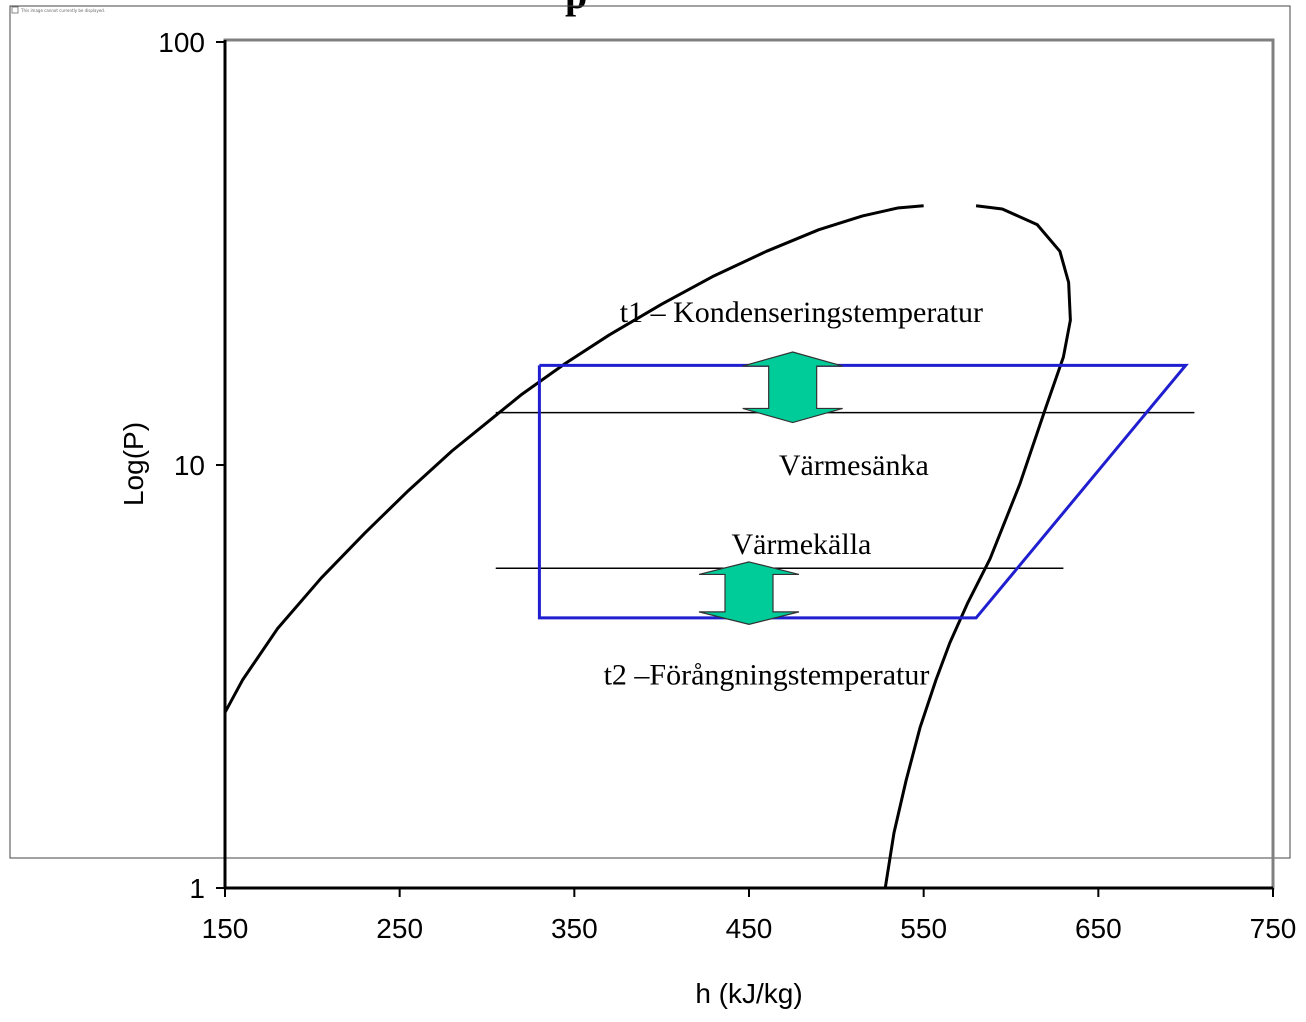  What do you see at coordinates (197, 888) in the screenshot?
I see `y-tick-label: 1` at bounding box center [197, 888].